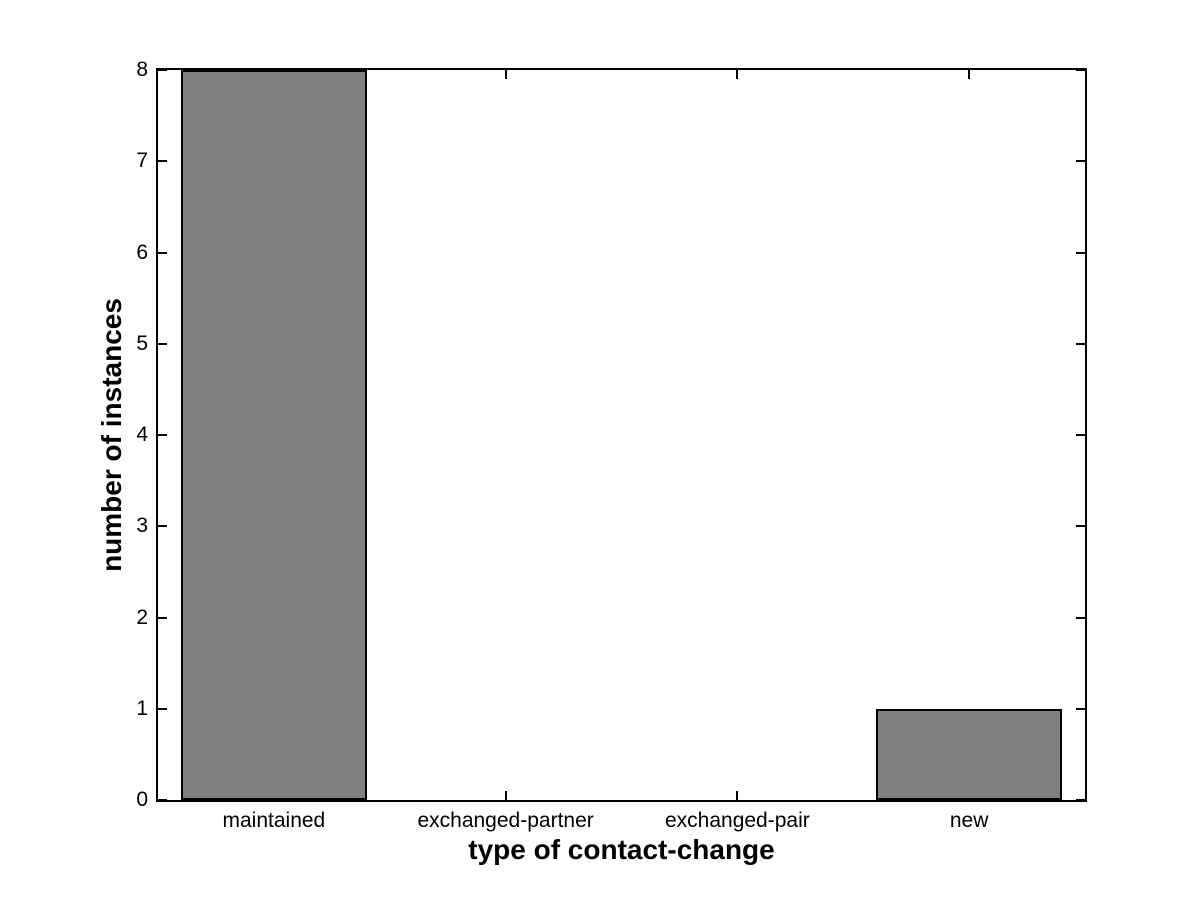  I want to click on x-tick-label: exchanged-pair, so click(737, 820).